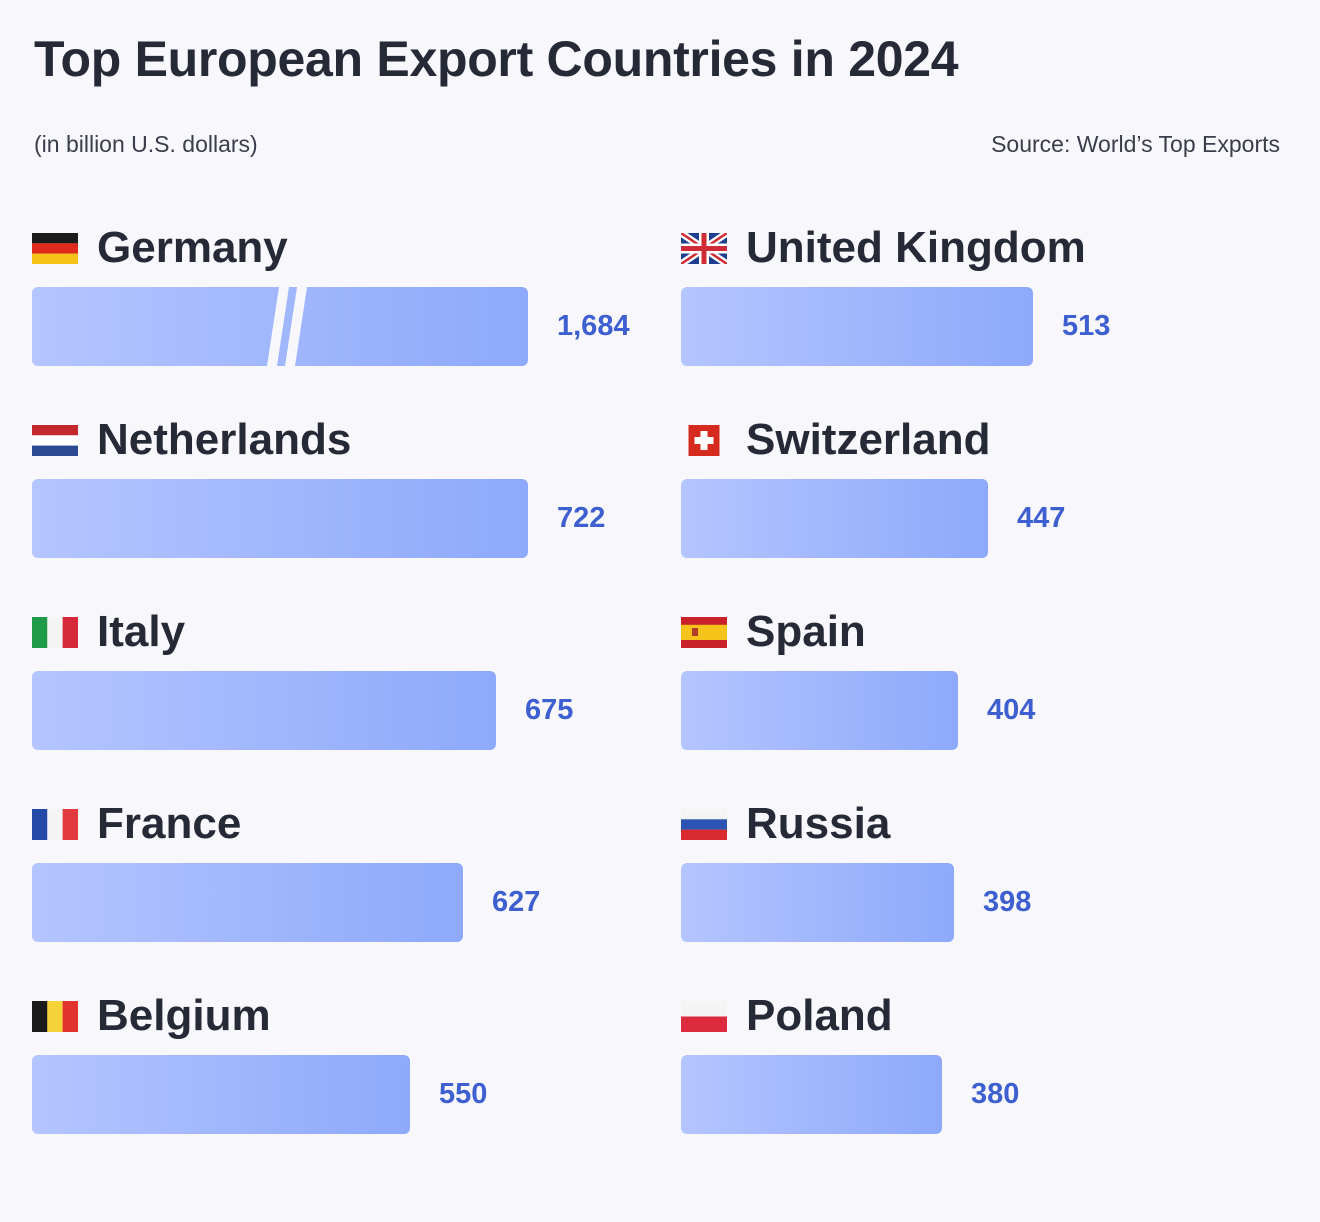 The height and width of the screenshot is (1222, 1320). I want to click on value-label: 447, so click(1041, 518).